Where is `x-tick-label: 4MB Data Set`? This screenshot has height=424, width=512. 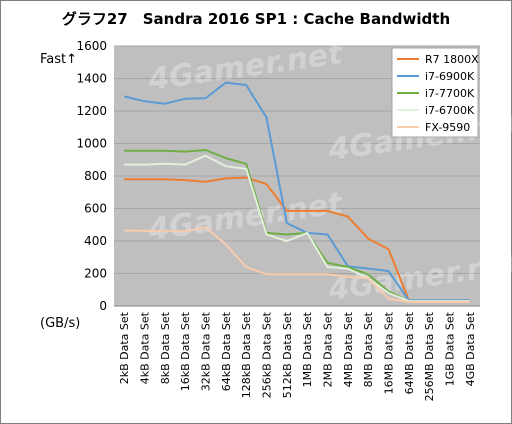 x-tick-label: 4MB Data Set is located at coordinates (348, 349).